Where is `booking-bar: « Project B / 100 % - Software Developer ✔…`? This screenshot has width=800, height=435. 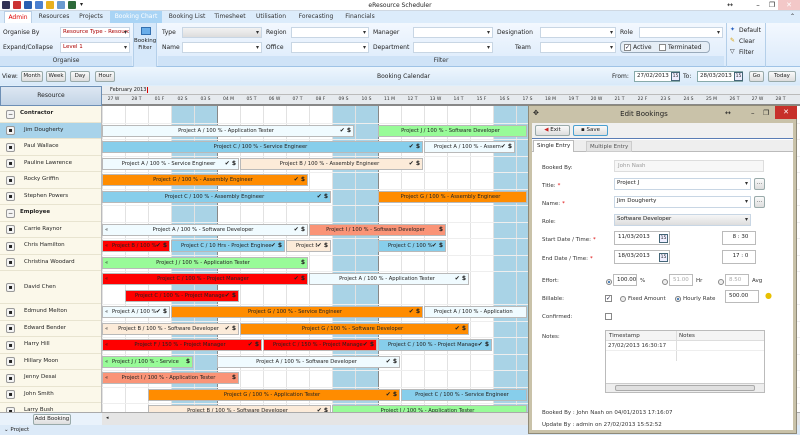
booking-bar: « Project B / 100 % - Software Developer ✔… is located at coordinates (170, 328).